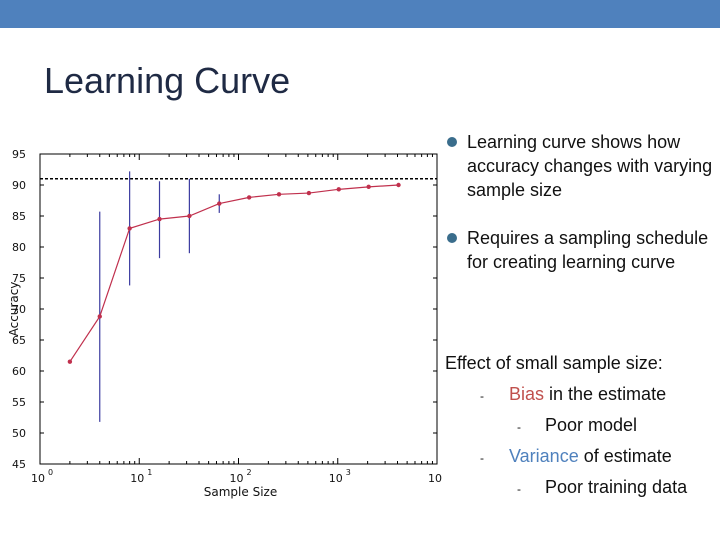 Image resolution: width=720 pixels, height=540 pixels. What do you see at coordinates (360, 14) in the screenshot?
I see `top-accent-bar` at bounding box center [360, 14].